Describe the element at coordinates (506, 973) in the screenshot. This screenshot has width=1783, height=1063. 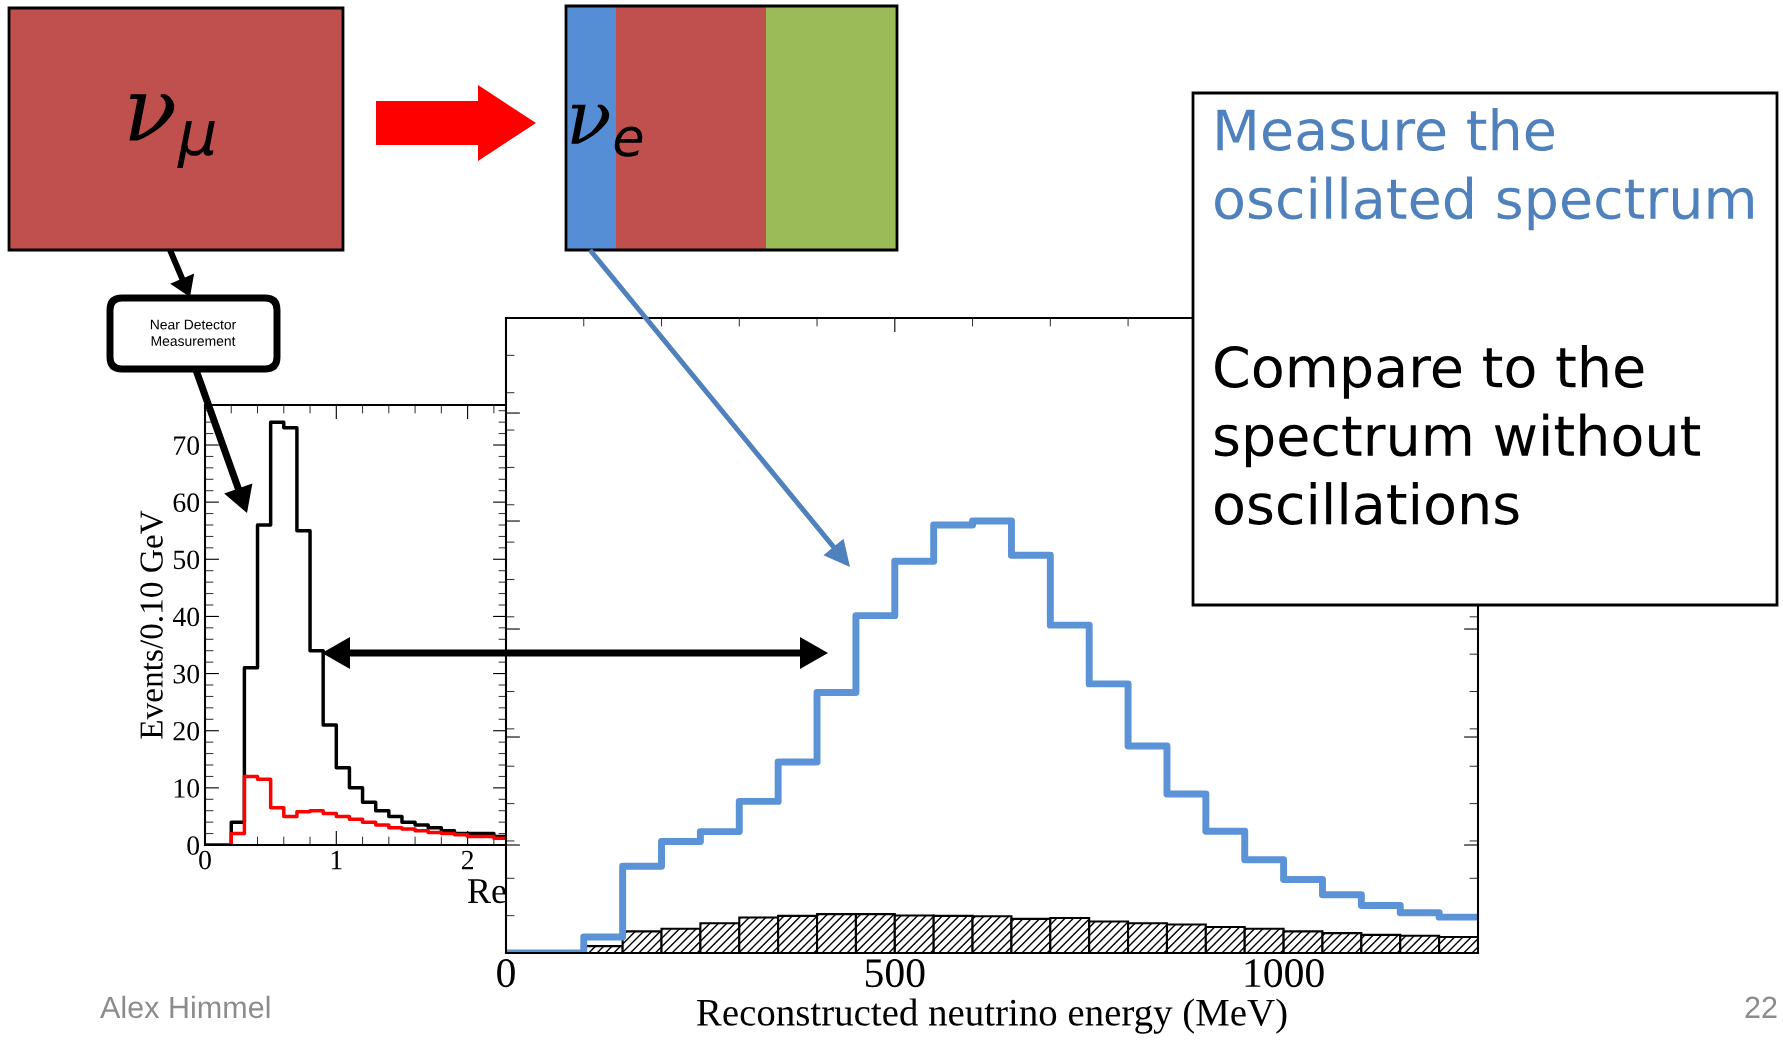
I see `x-tick-label: 0` at that location.